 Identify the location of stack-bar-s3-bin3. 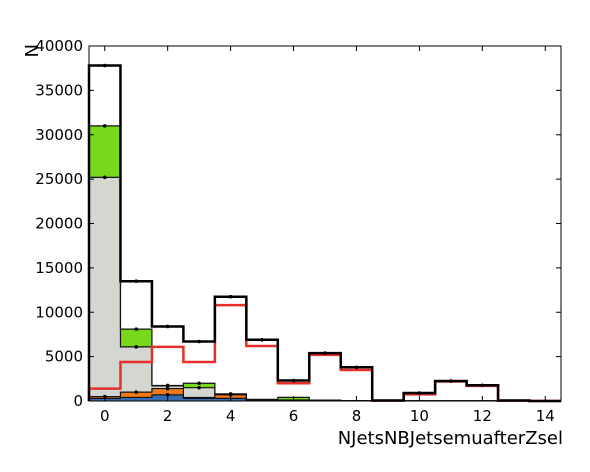
(199, 385).